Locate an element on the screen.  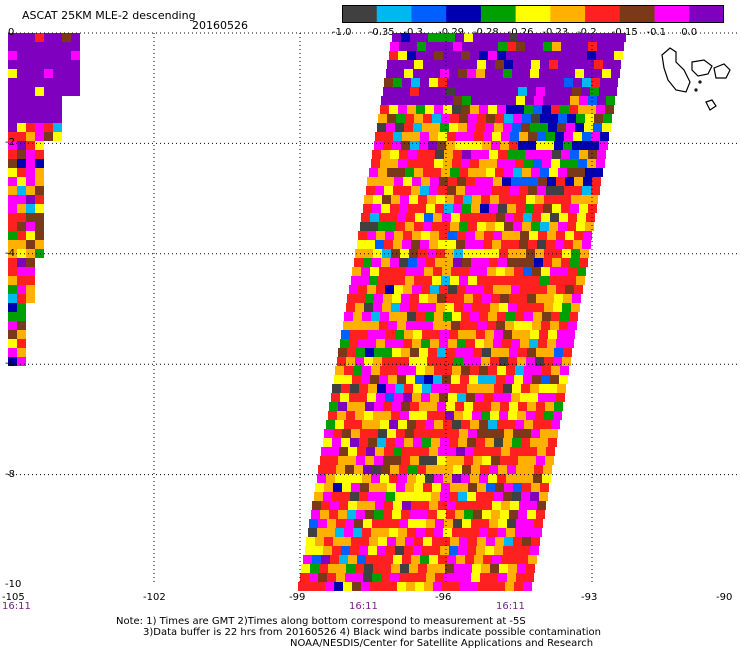
colorbar-label: -1.0 is located at coordinates (342, 32).